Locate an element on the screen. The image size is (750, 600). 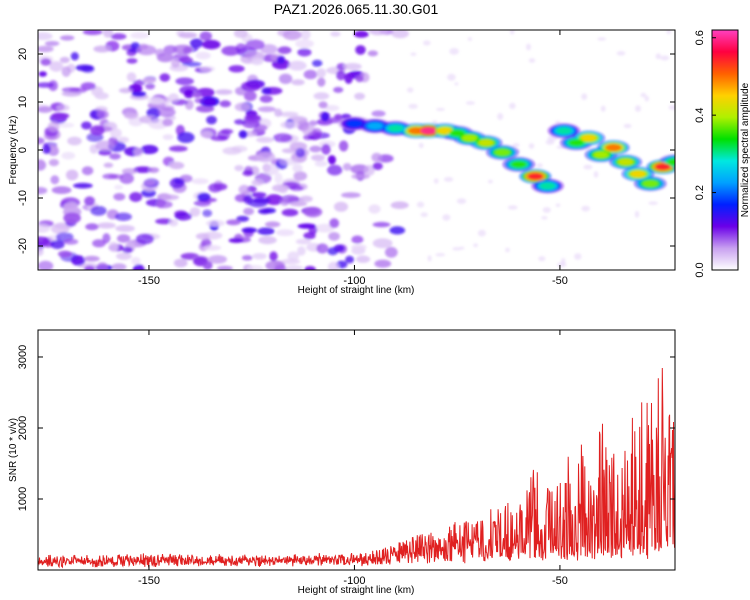
spectrogram-y-tick-label: 10 is located at coordinates (23, 102).